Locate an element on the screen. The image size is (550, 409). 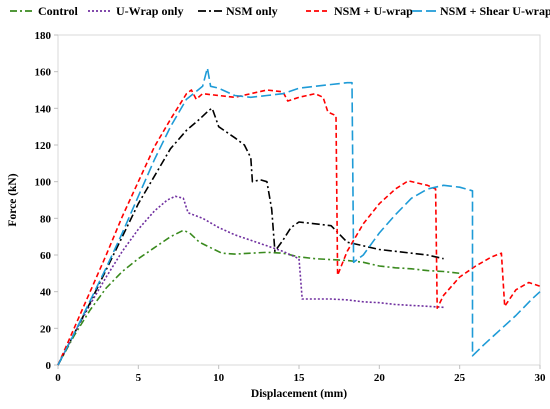
y-tick-label: 80 is located at coordinates (46, 219).